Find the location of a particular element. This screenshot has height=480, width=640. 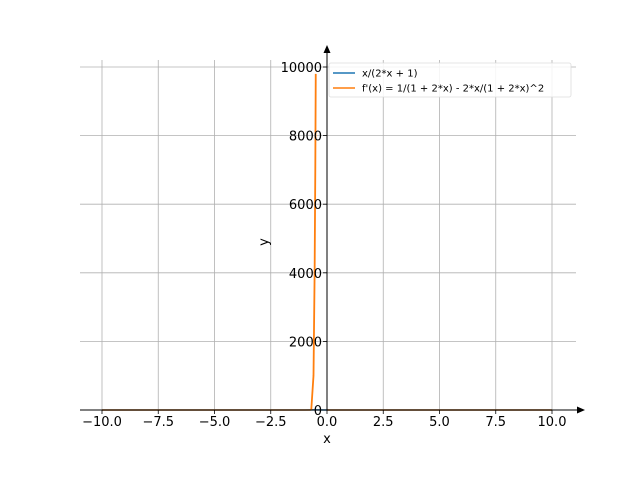

y-tick-label: 0 is located at coordinates (318, 411).